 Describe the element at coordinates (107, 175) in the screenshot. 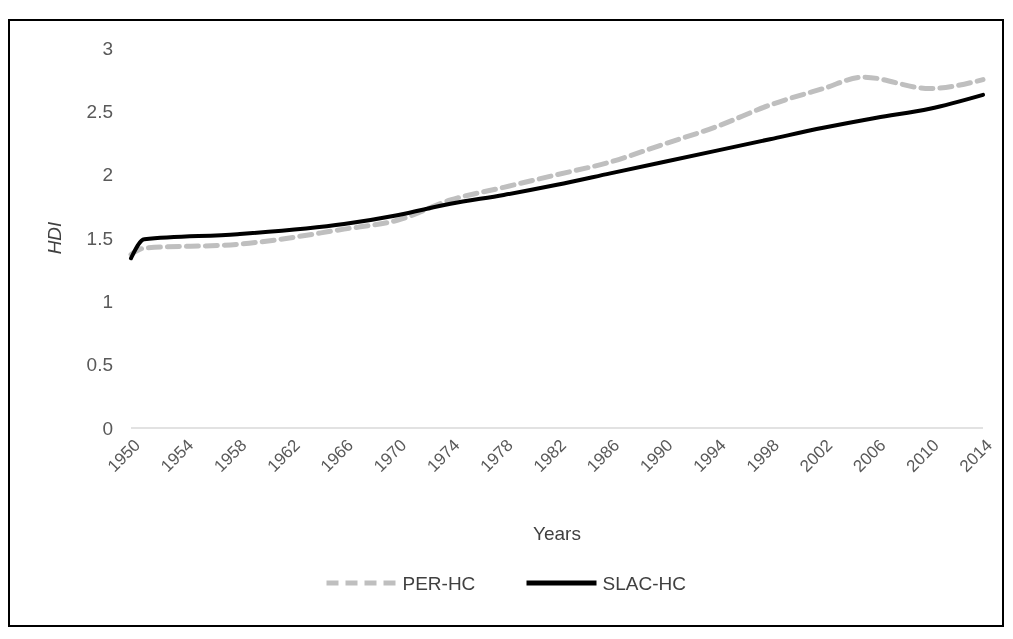

I see `y-tick-label: 2` at that location.